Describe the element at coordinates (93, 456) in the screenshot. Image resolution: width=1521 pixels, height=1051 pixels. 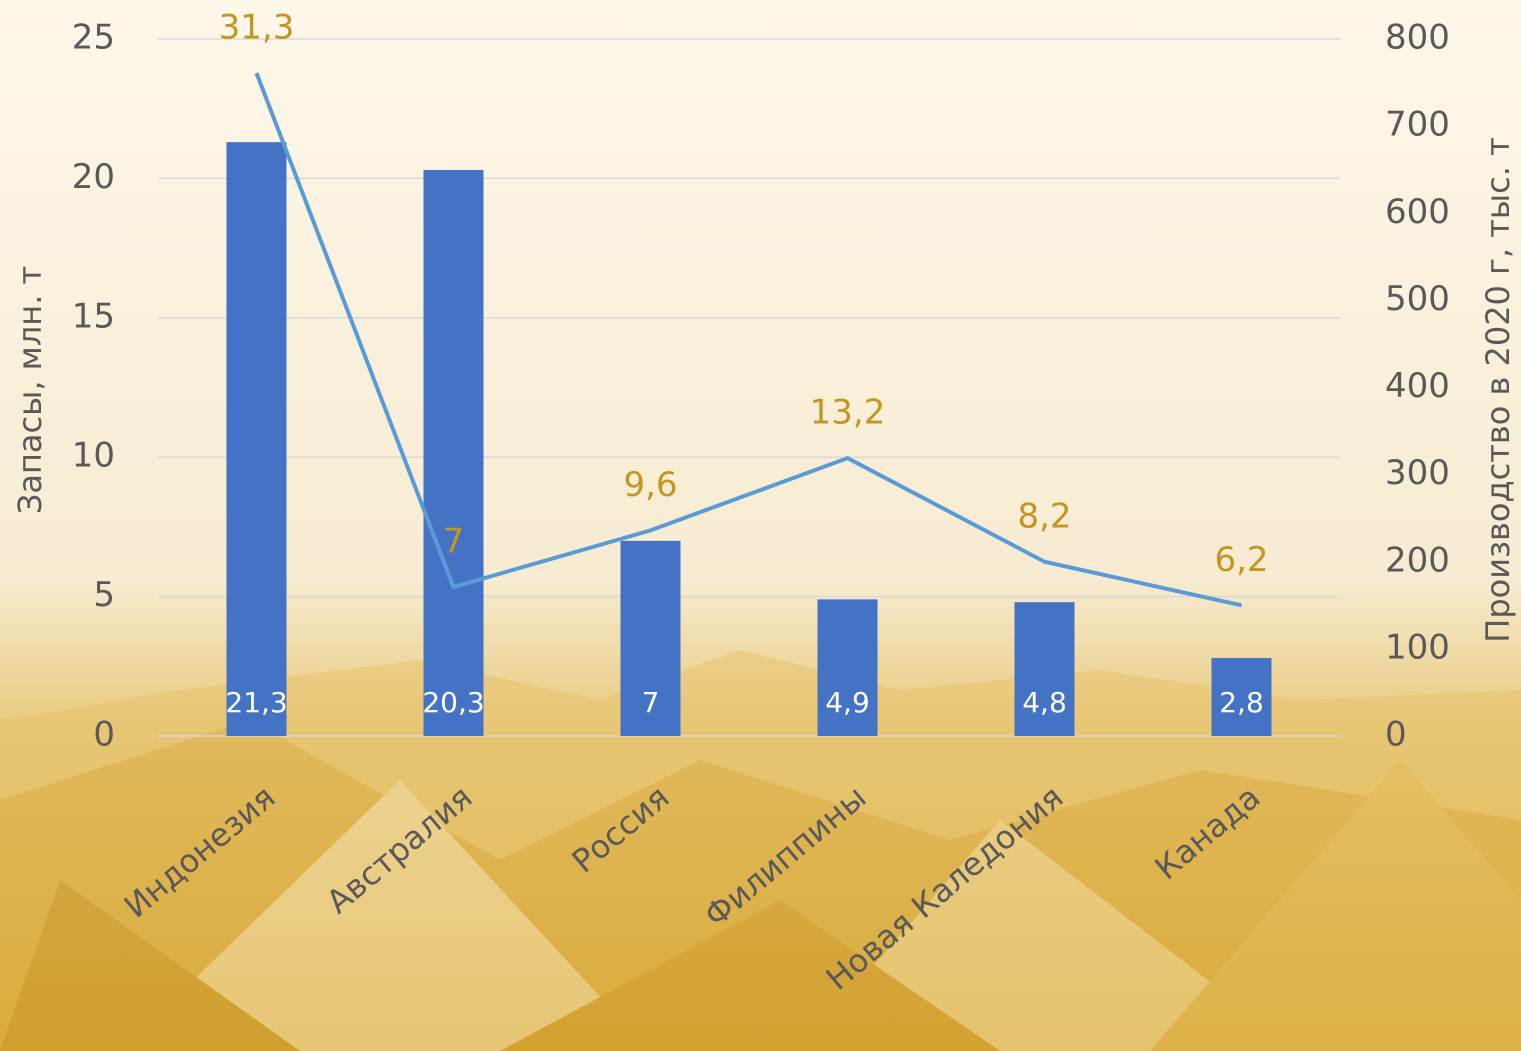
I see `y-tick-label: 10` at that location.